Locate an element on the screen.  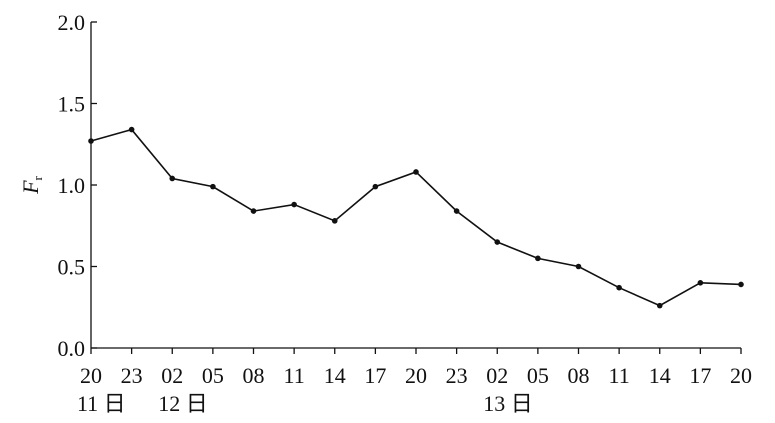
y-label-sub: r is located at coordinates (37, 177).